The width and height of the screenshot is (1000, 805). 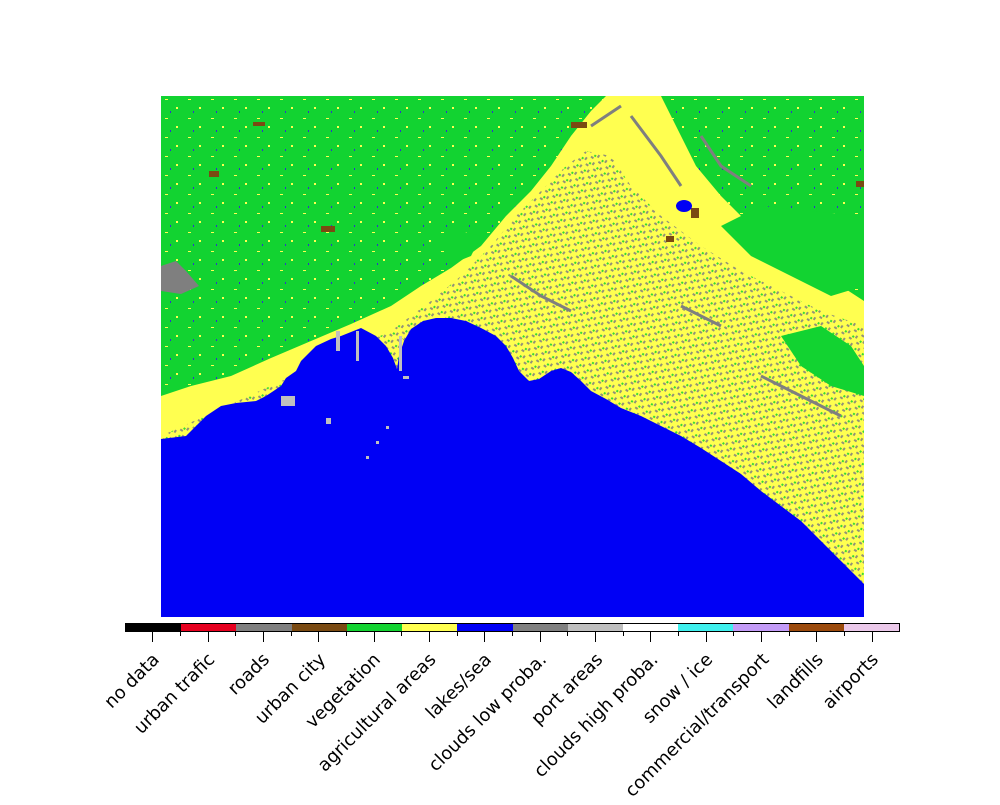 What do you see at coordinates (180, 277) in the screenshot?
I see `grey-area` at bounding box center [180, 277].